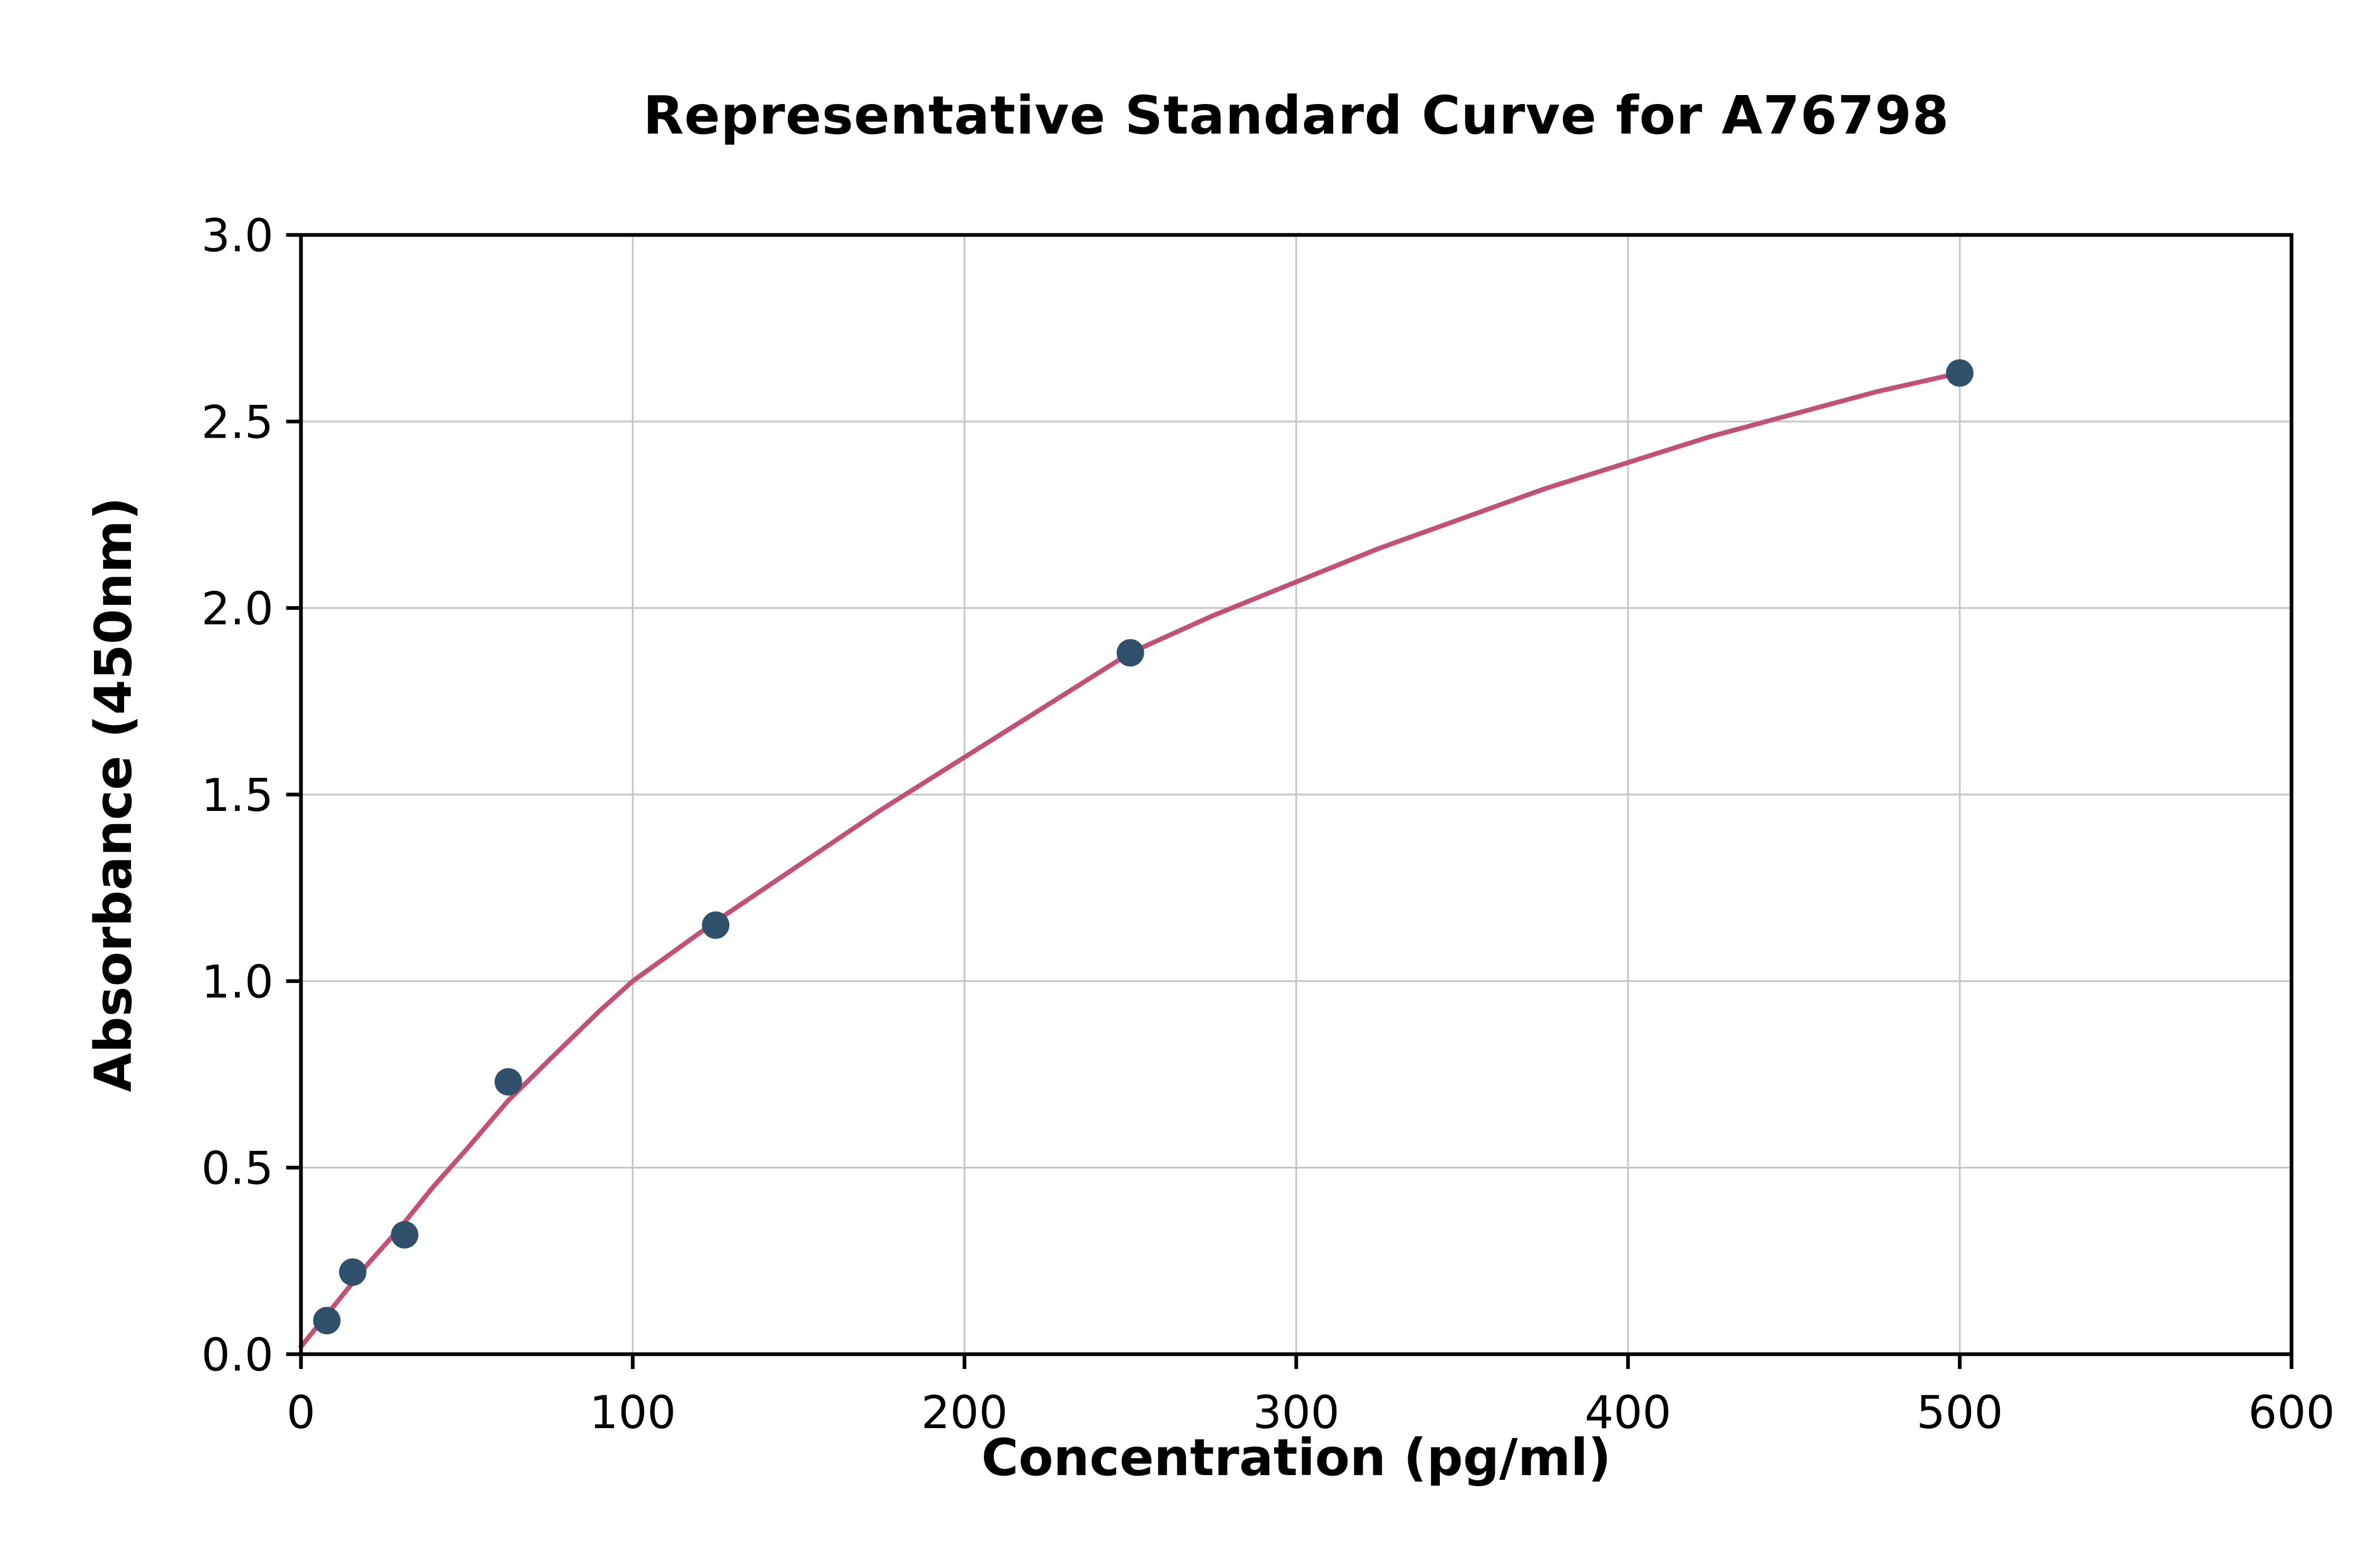  Describe the element at coordinates (237, 422) in the screenshot. I see `y-tick-label: 2.5` at that location.